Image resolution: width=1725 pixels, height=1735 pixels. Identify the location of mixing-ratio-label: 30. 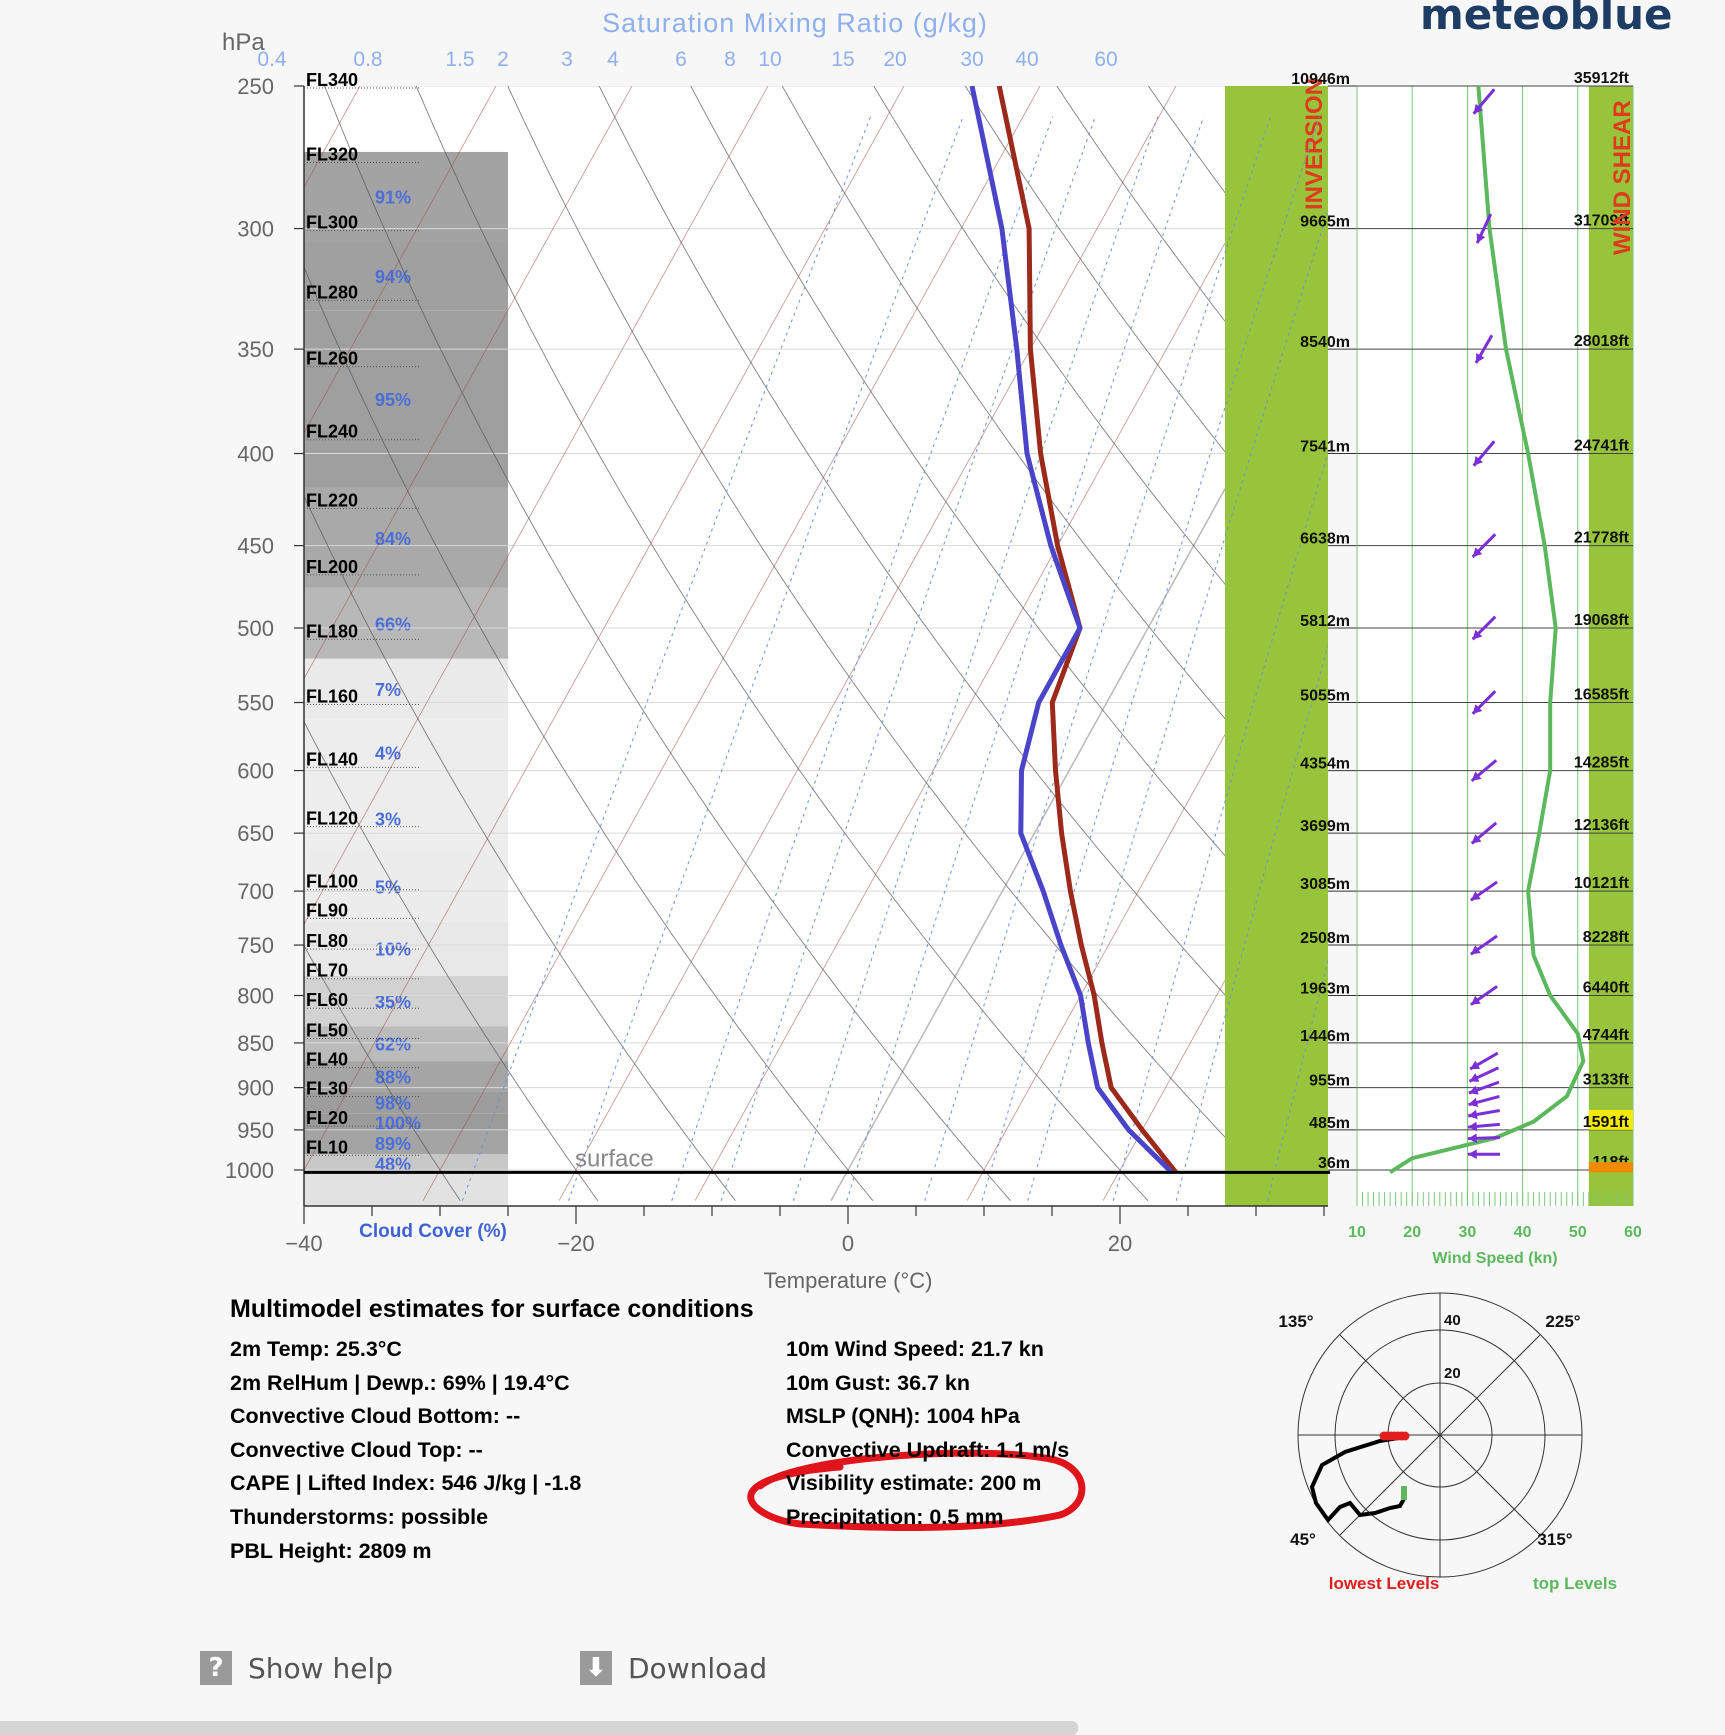
(971, 59).